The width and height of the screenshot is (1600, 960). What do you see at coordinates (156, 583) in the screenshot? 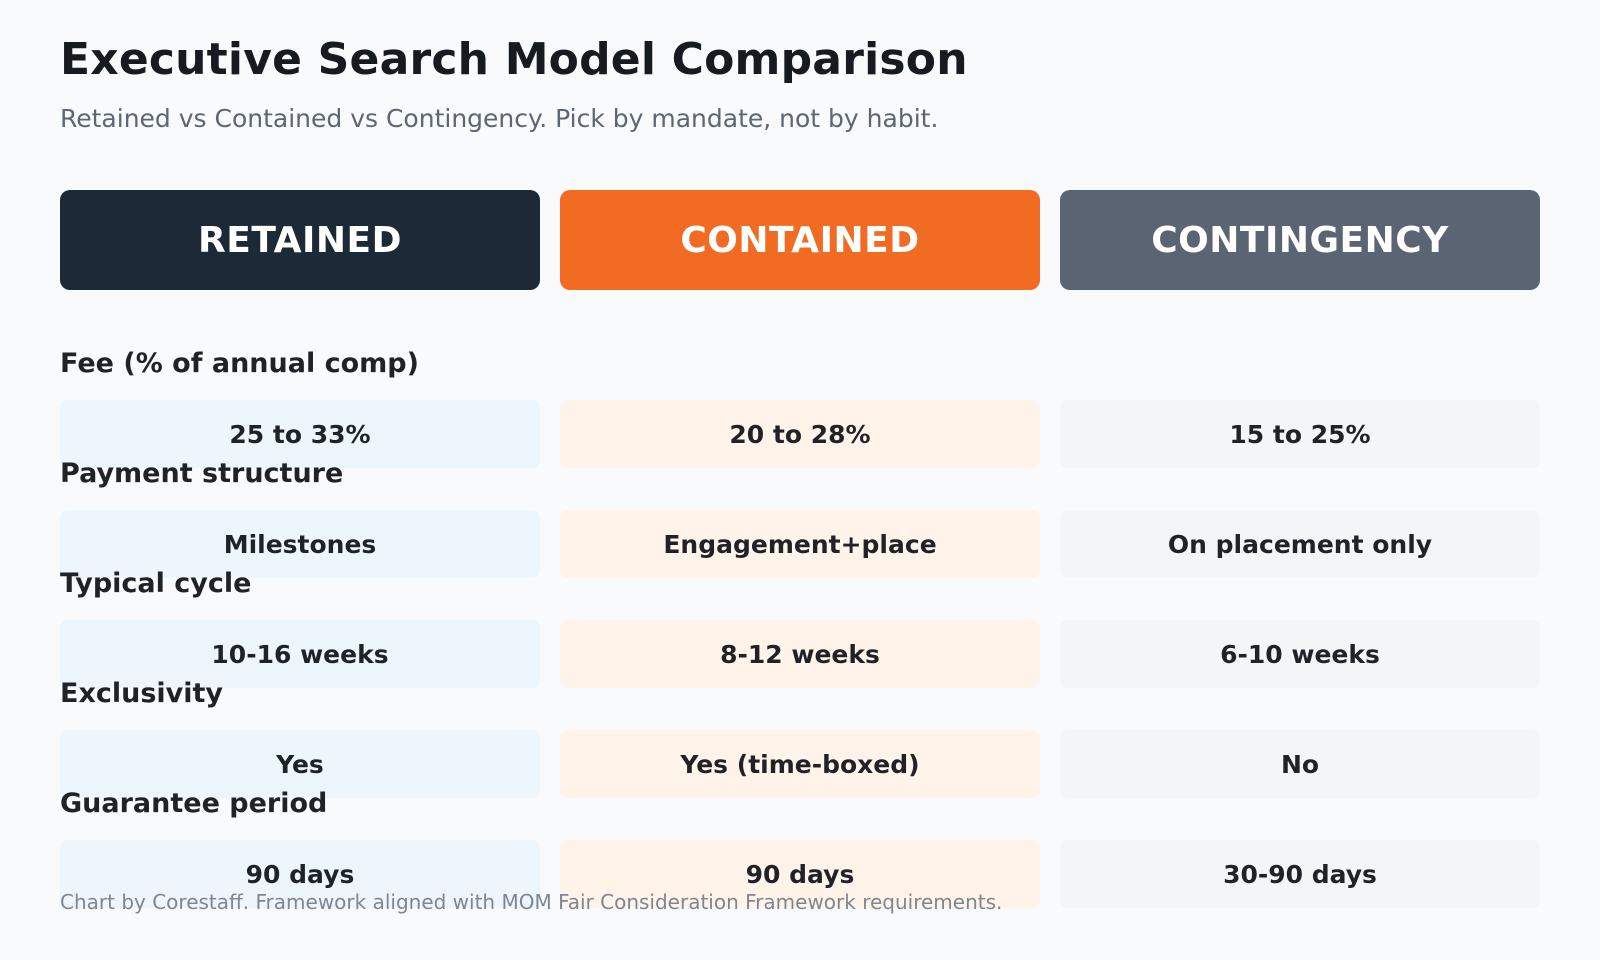
I see `criterion-label: Typical cycle` at bounding box center [156, 583].